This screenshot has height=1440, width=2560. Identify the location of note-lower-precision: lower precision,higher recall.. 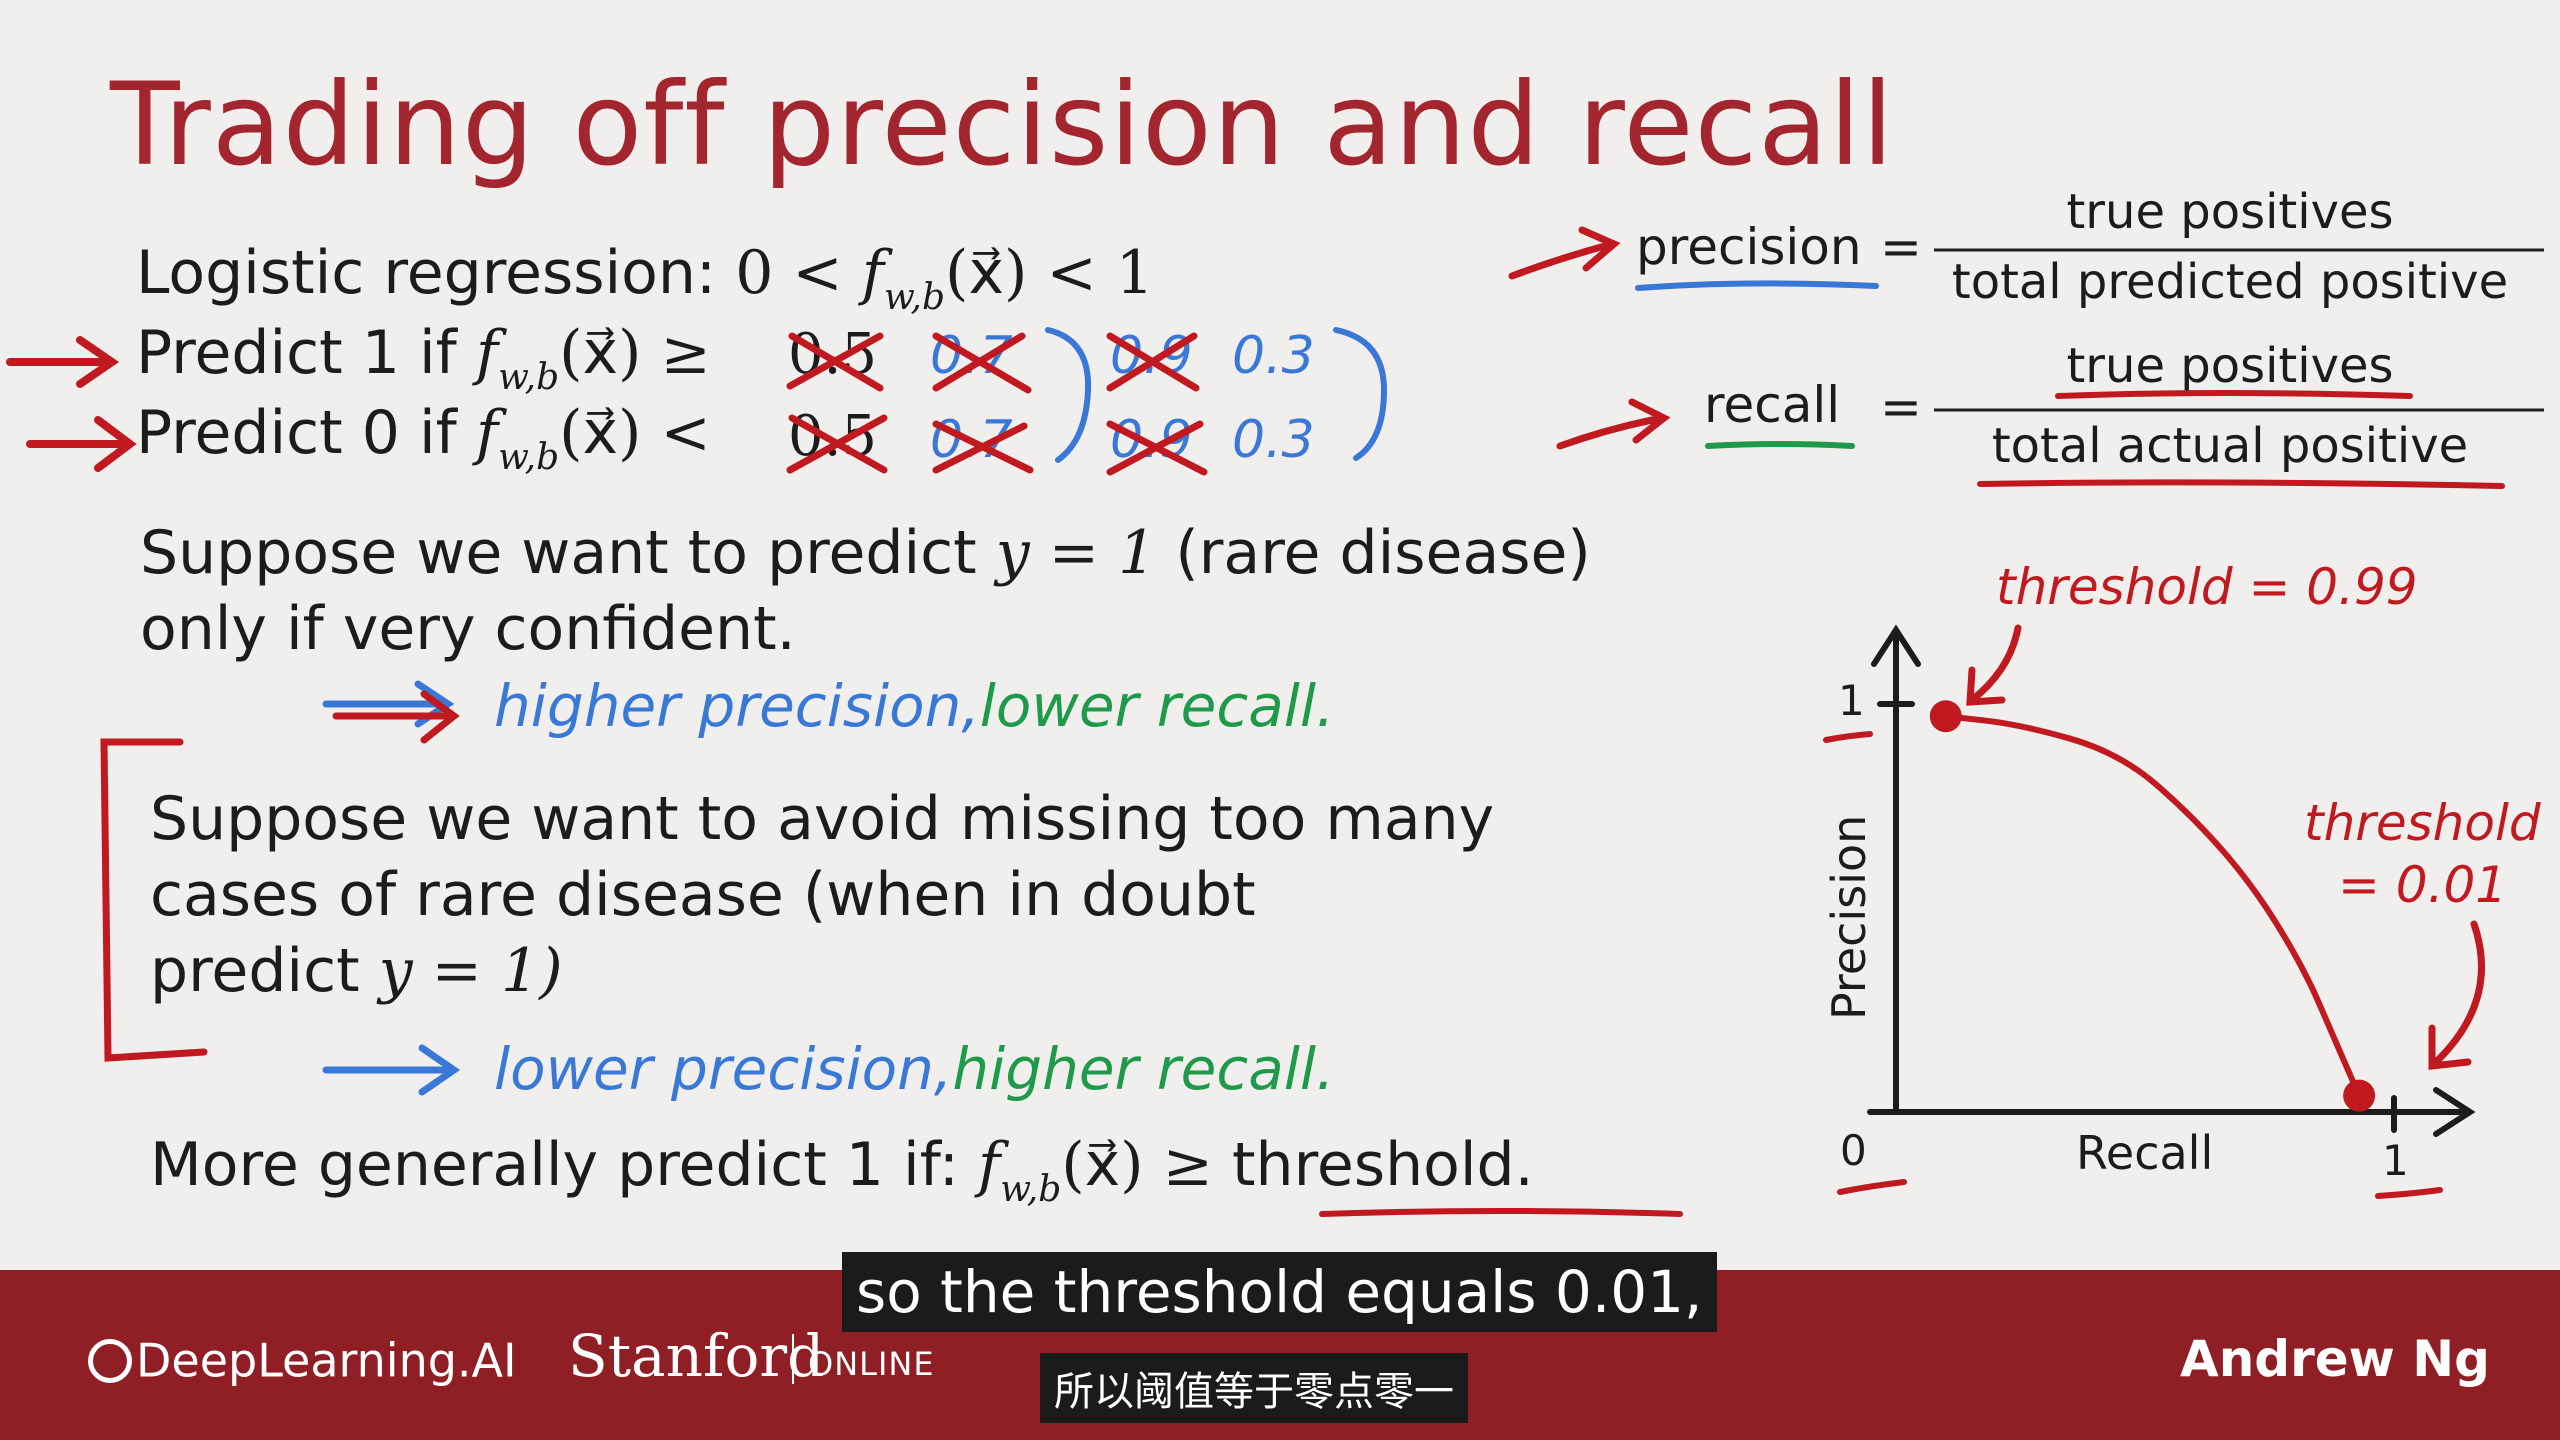
(914, 1069).